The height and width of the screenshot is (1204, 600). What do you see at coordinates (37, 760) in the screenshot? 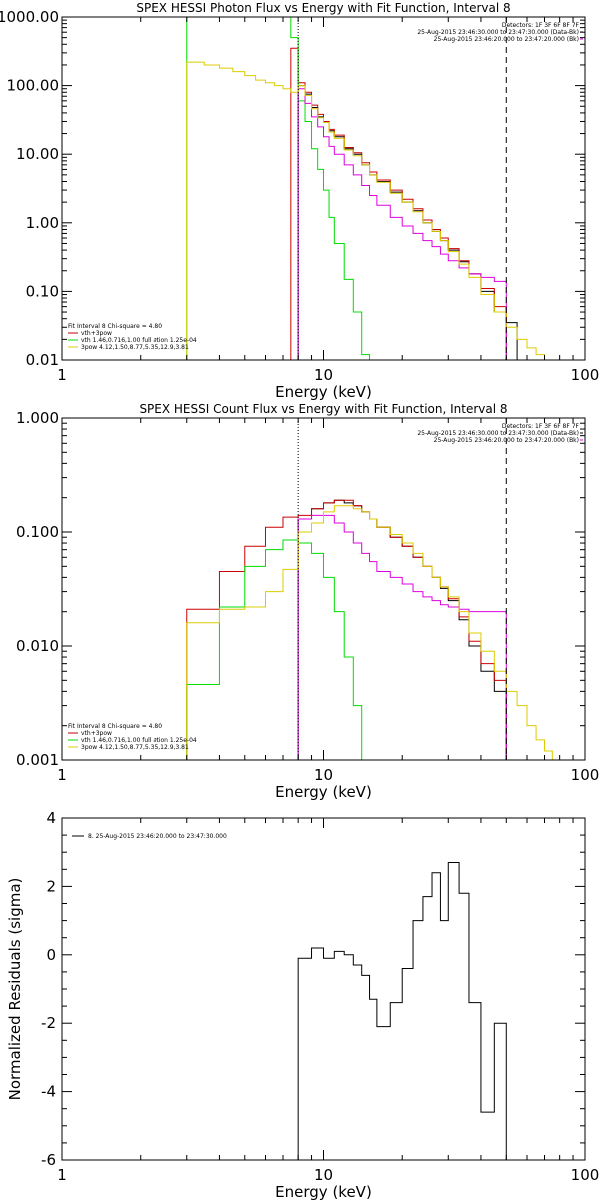
I see `y-tick-label: 0.001` at bounding box center [37, 760].